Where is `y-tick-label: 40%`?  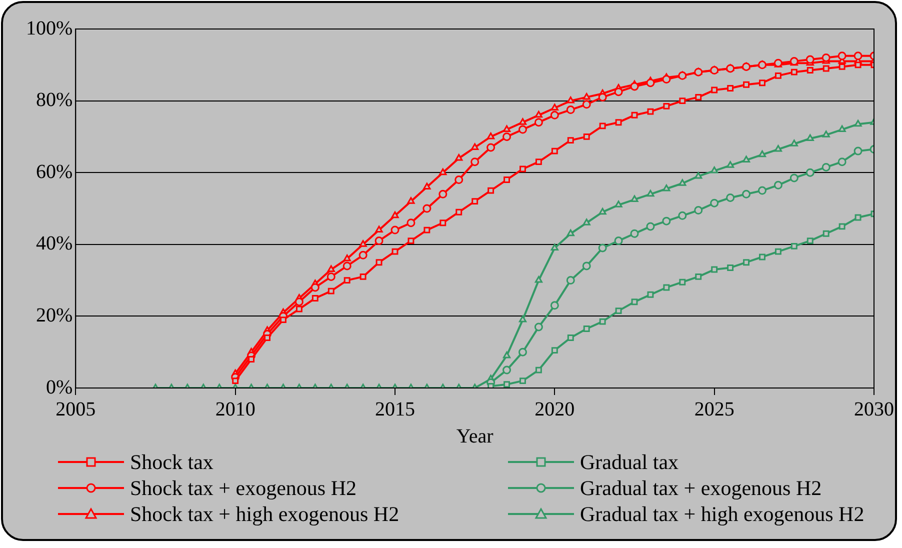 y-tick-label: 40% is located at coordinates (54, 243).